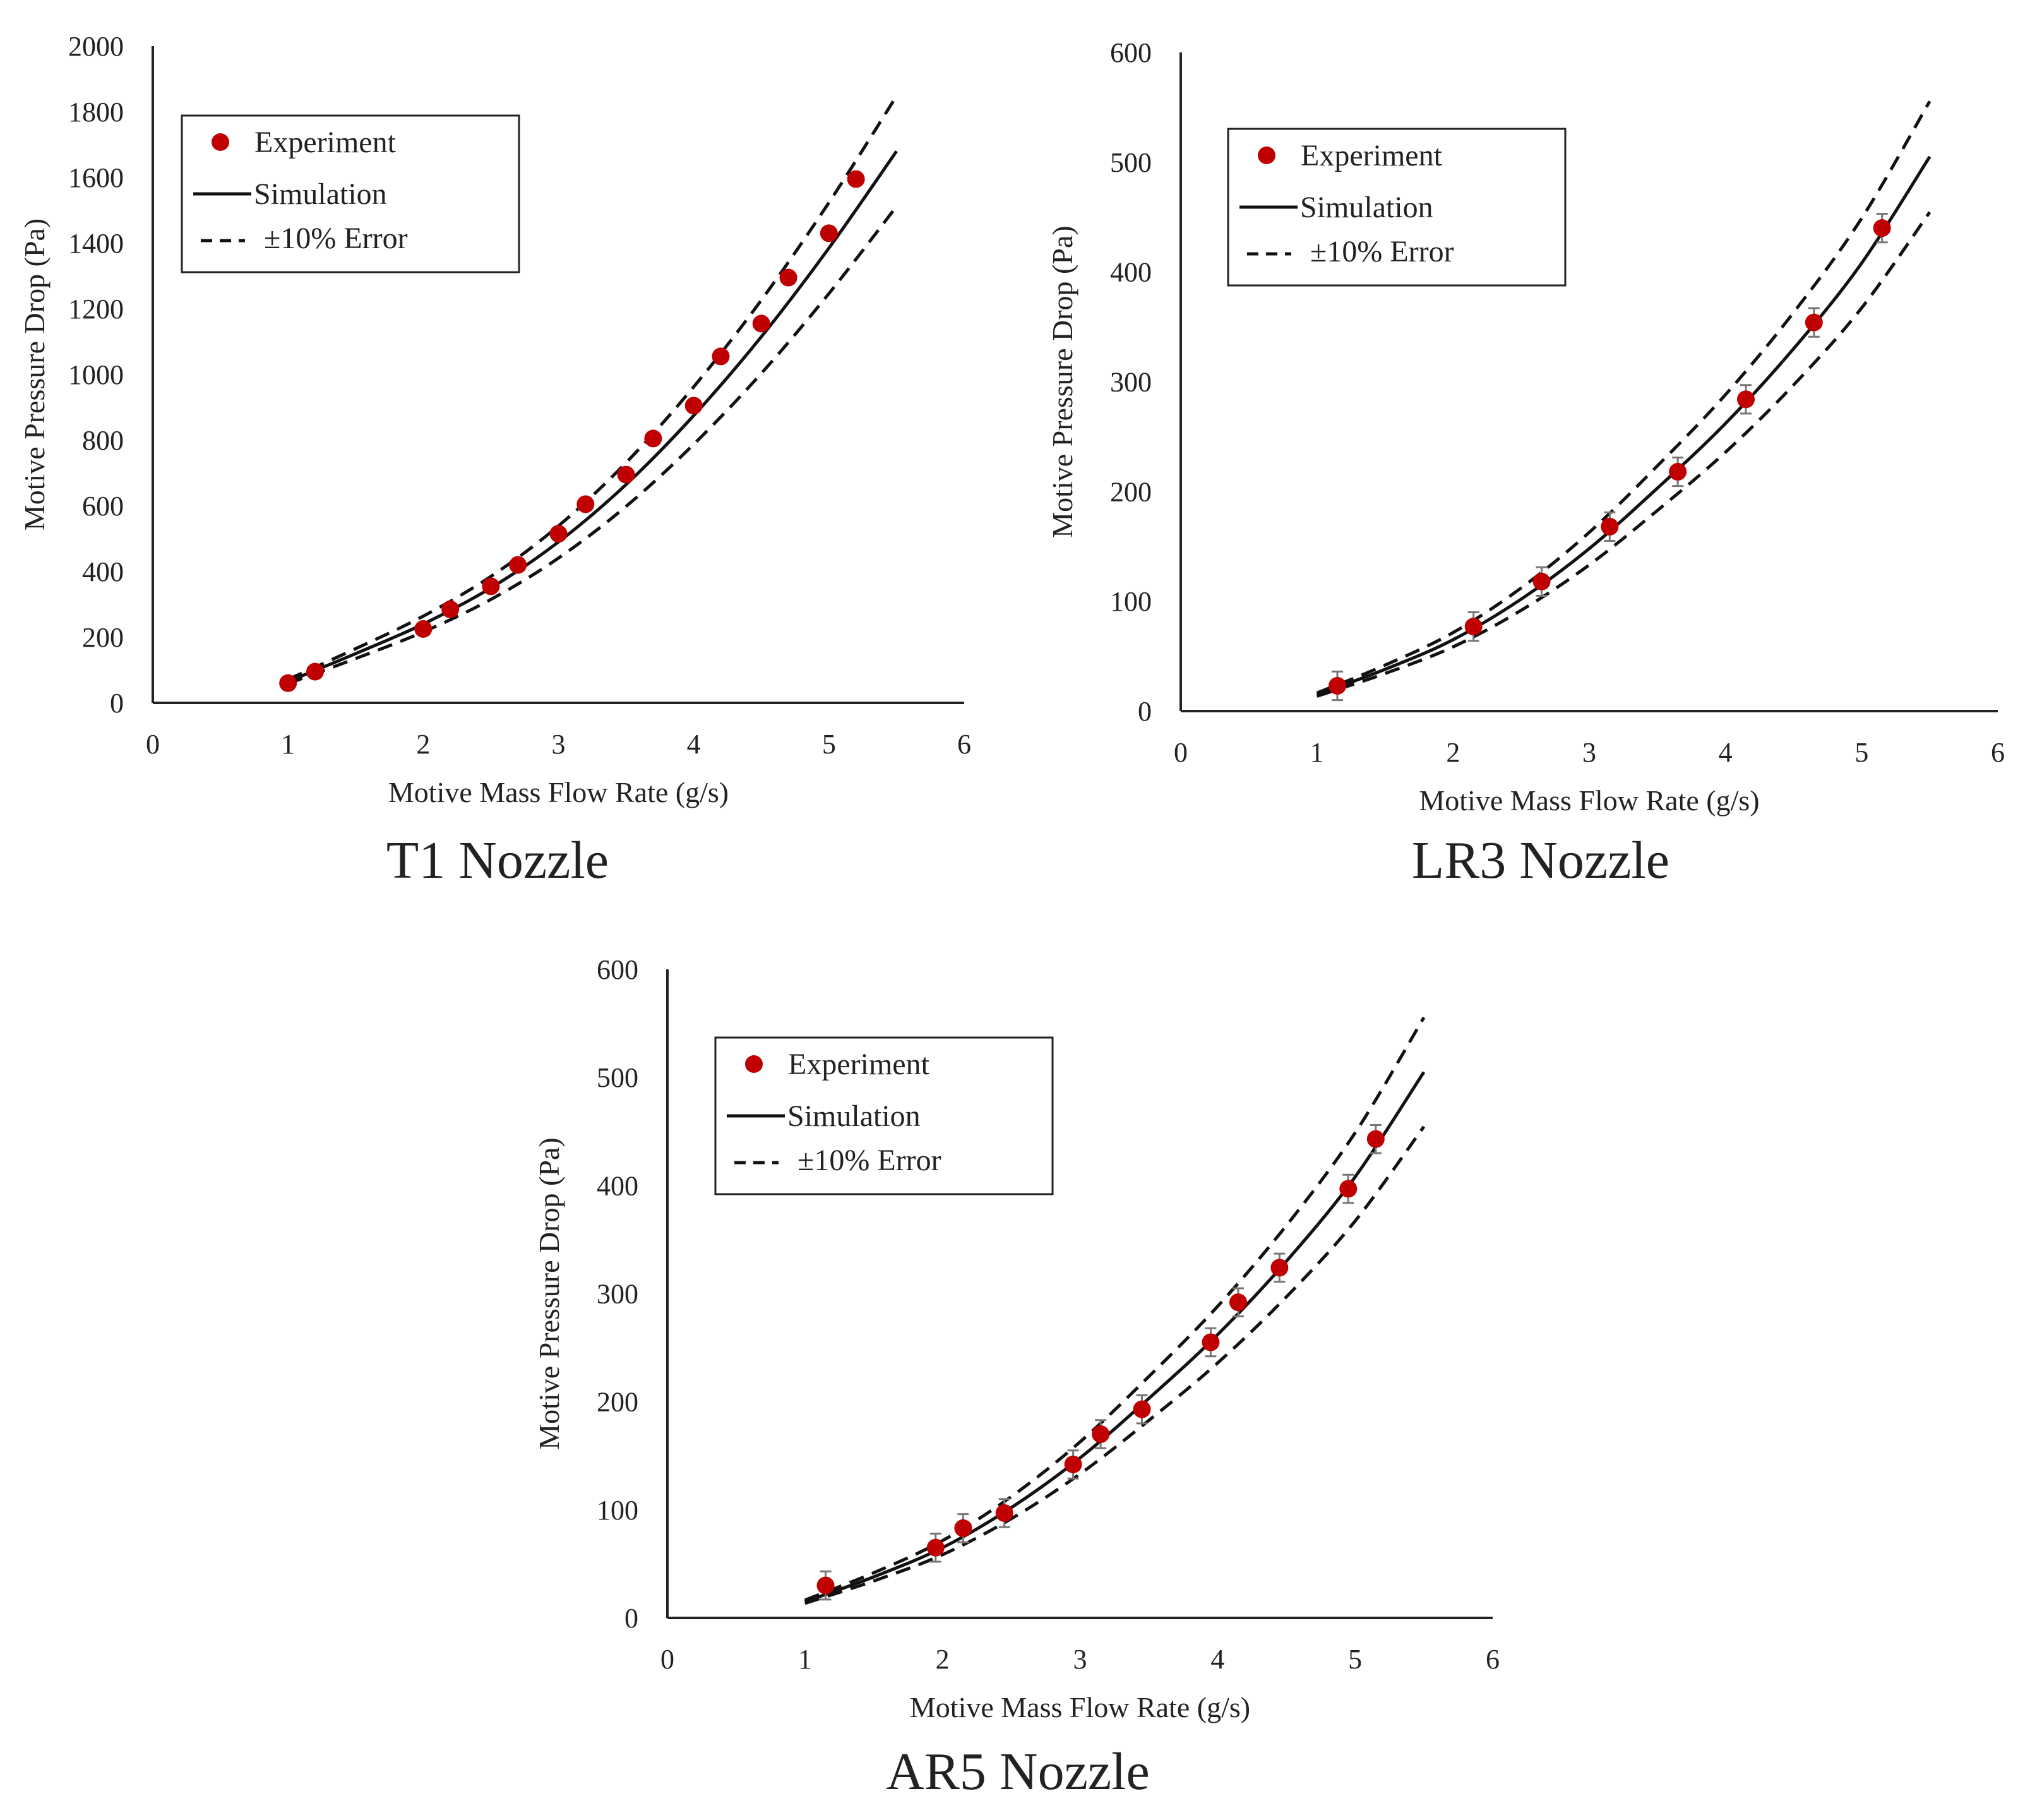  What do you see at coordinates (617, 1077) in the screenshot?
I see `ar5-y-tick-label: 500` at bounding box center [617, 1077].